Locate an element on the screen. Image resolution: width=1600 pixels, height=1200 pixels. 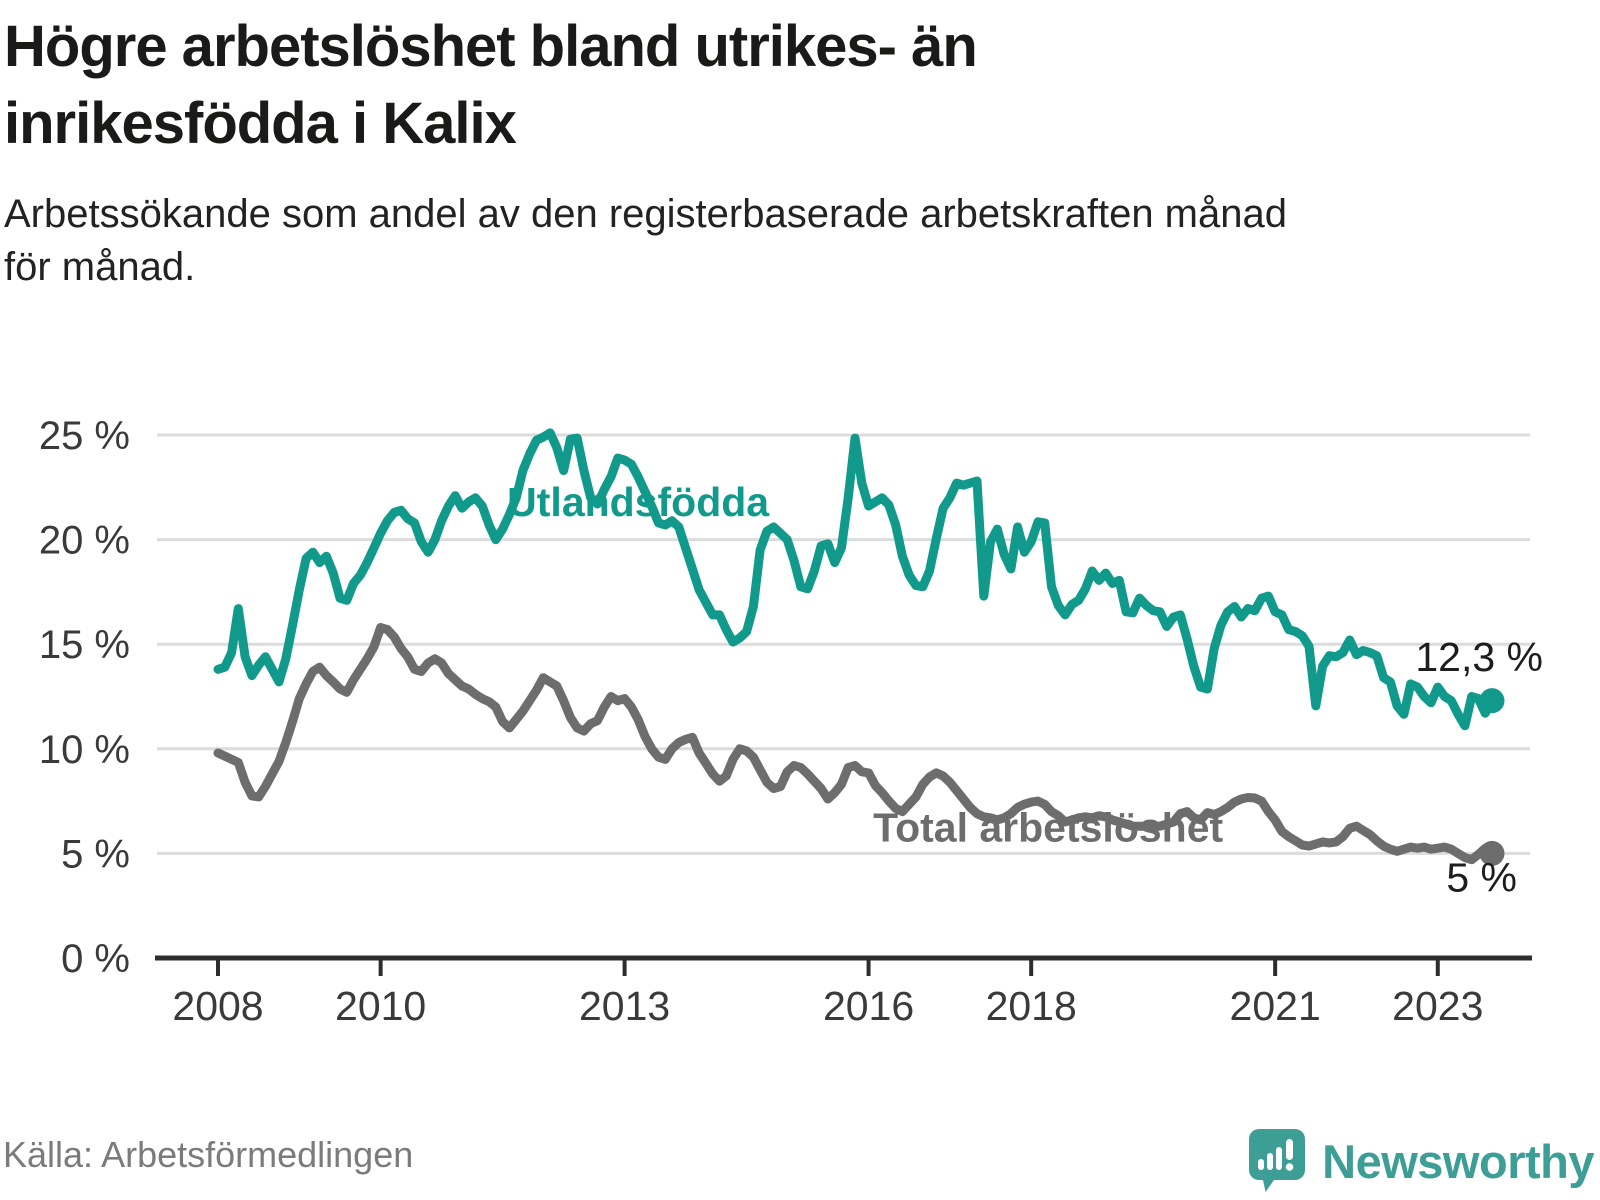
annotation-last-value-1: 5 % is located at coordinates (1481, 877).